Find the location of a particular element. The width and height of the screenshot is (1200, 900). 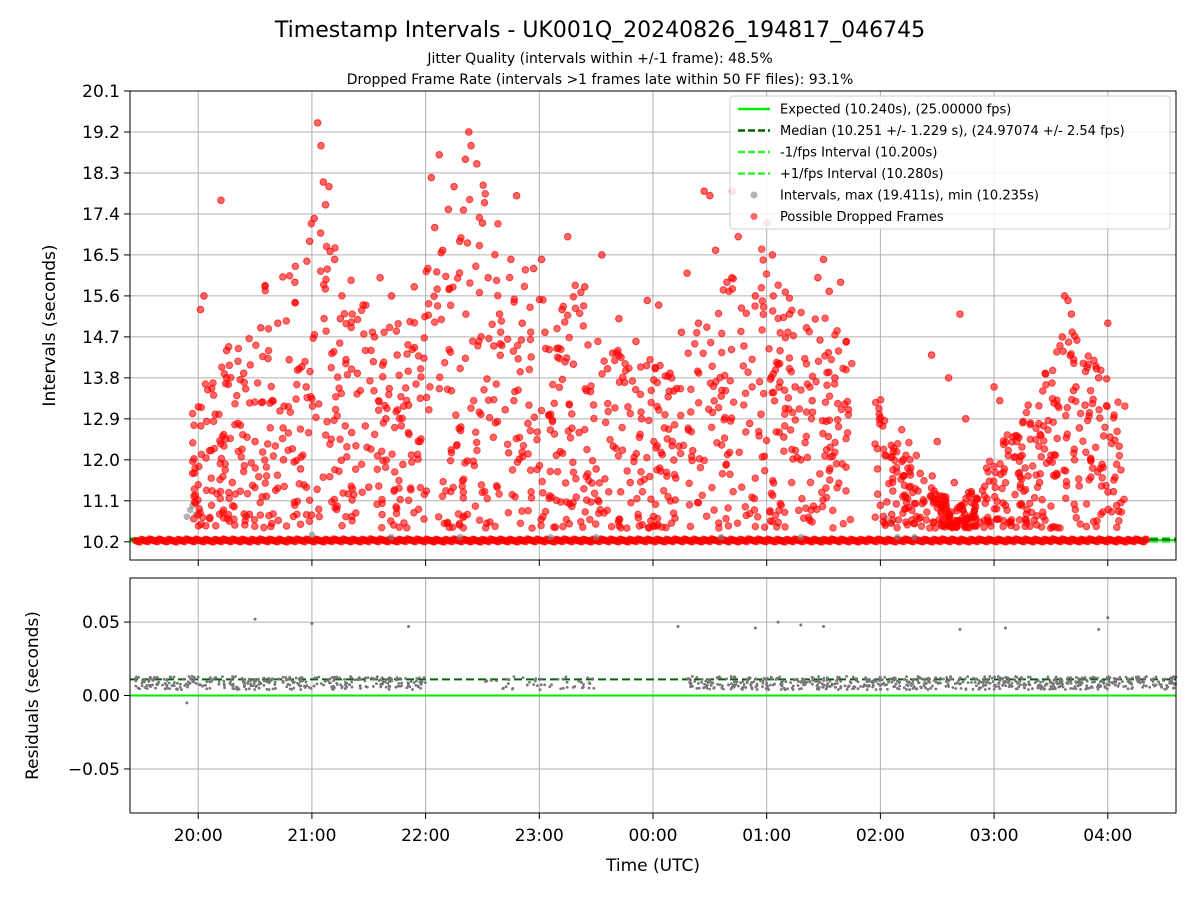

x-tick-label: 02:00 is located at coordinates (880, 836).